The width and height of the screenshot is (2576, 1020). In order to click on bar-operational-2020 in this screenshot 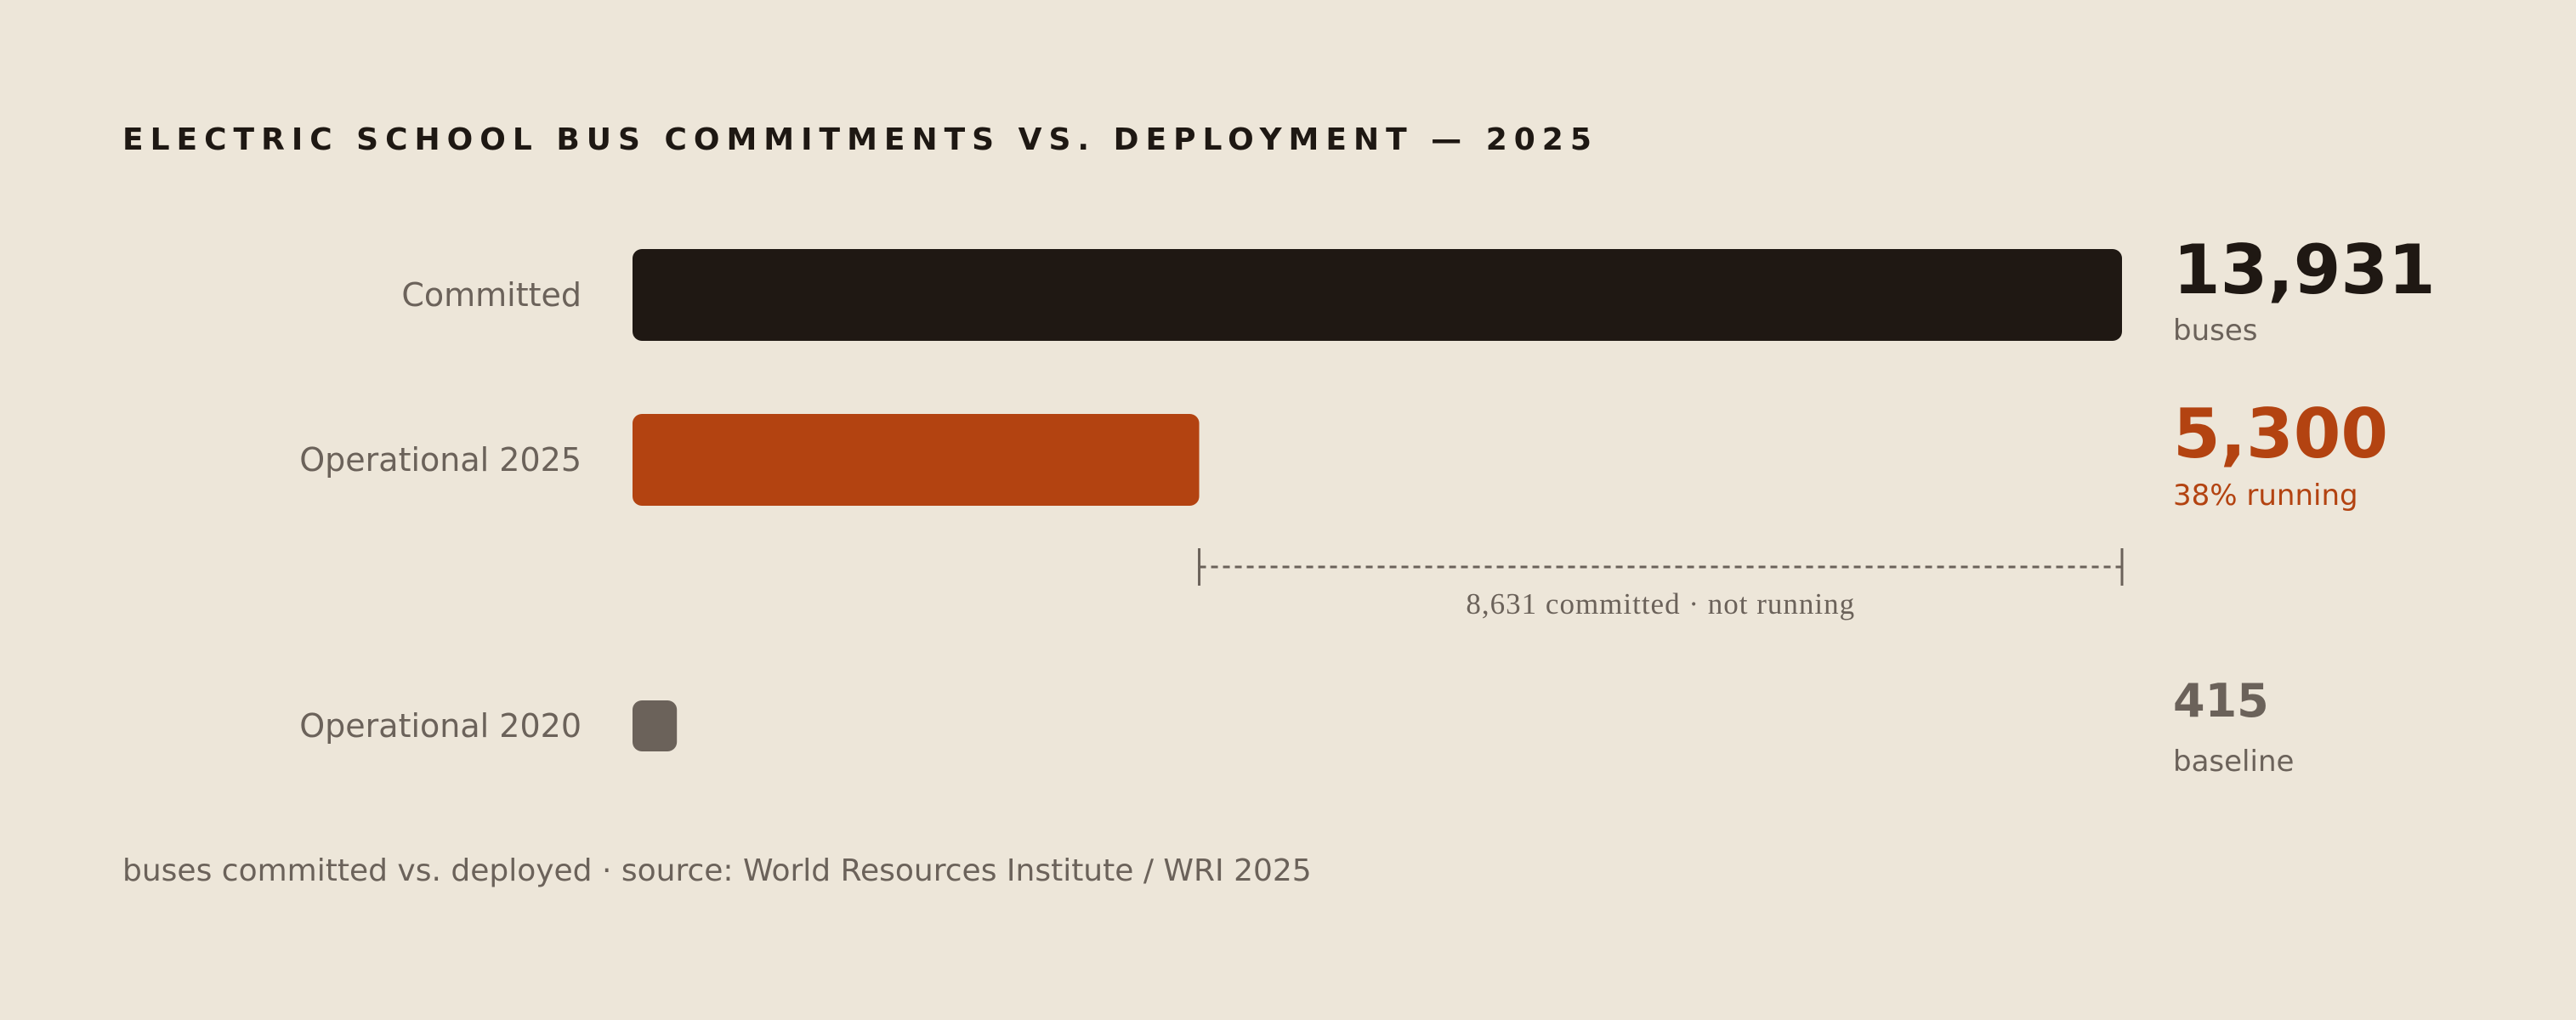, I will do `click(656, 725)`.